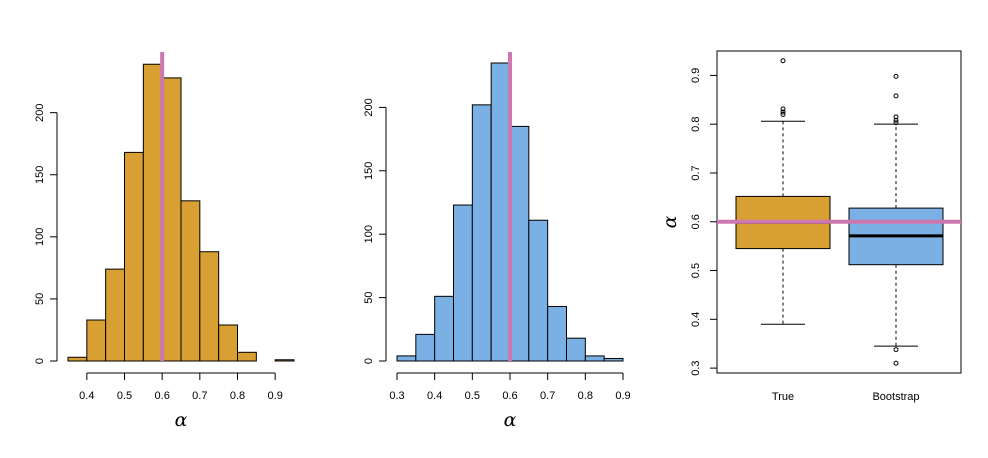 The image size is (988, 458). I want to click on y-tick-label: 0.3, so click(696, 367).